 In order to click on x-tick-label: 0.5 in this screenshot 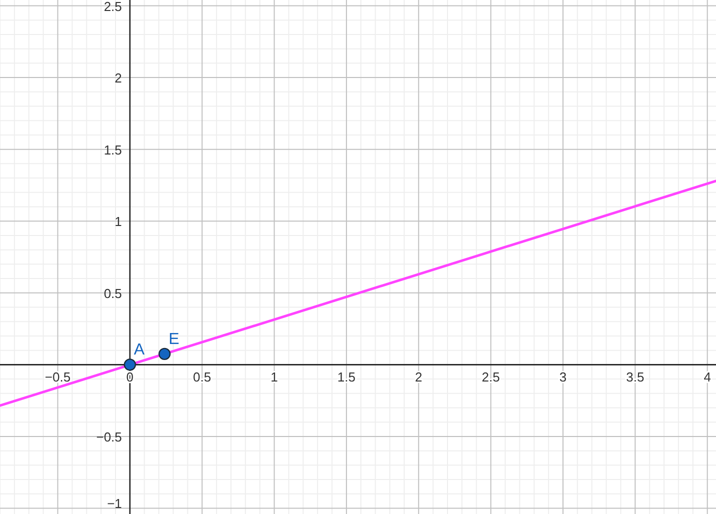, I will do `click(202, 377)`.